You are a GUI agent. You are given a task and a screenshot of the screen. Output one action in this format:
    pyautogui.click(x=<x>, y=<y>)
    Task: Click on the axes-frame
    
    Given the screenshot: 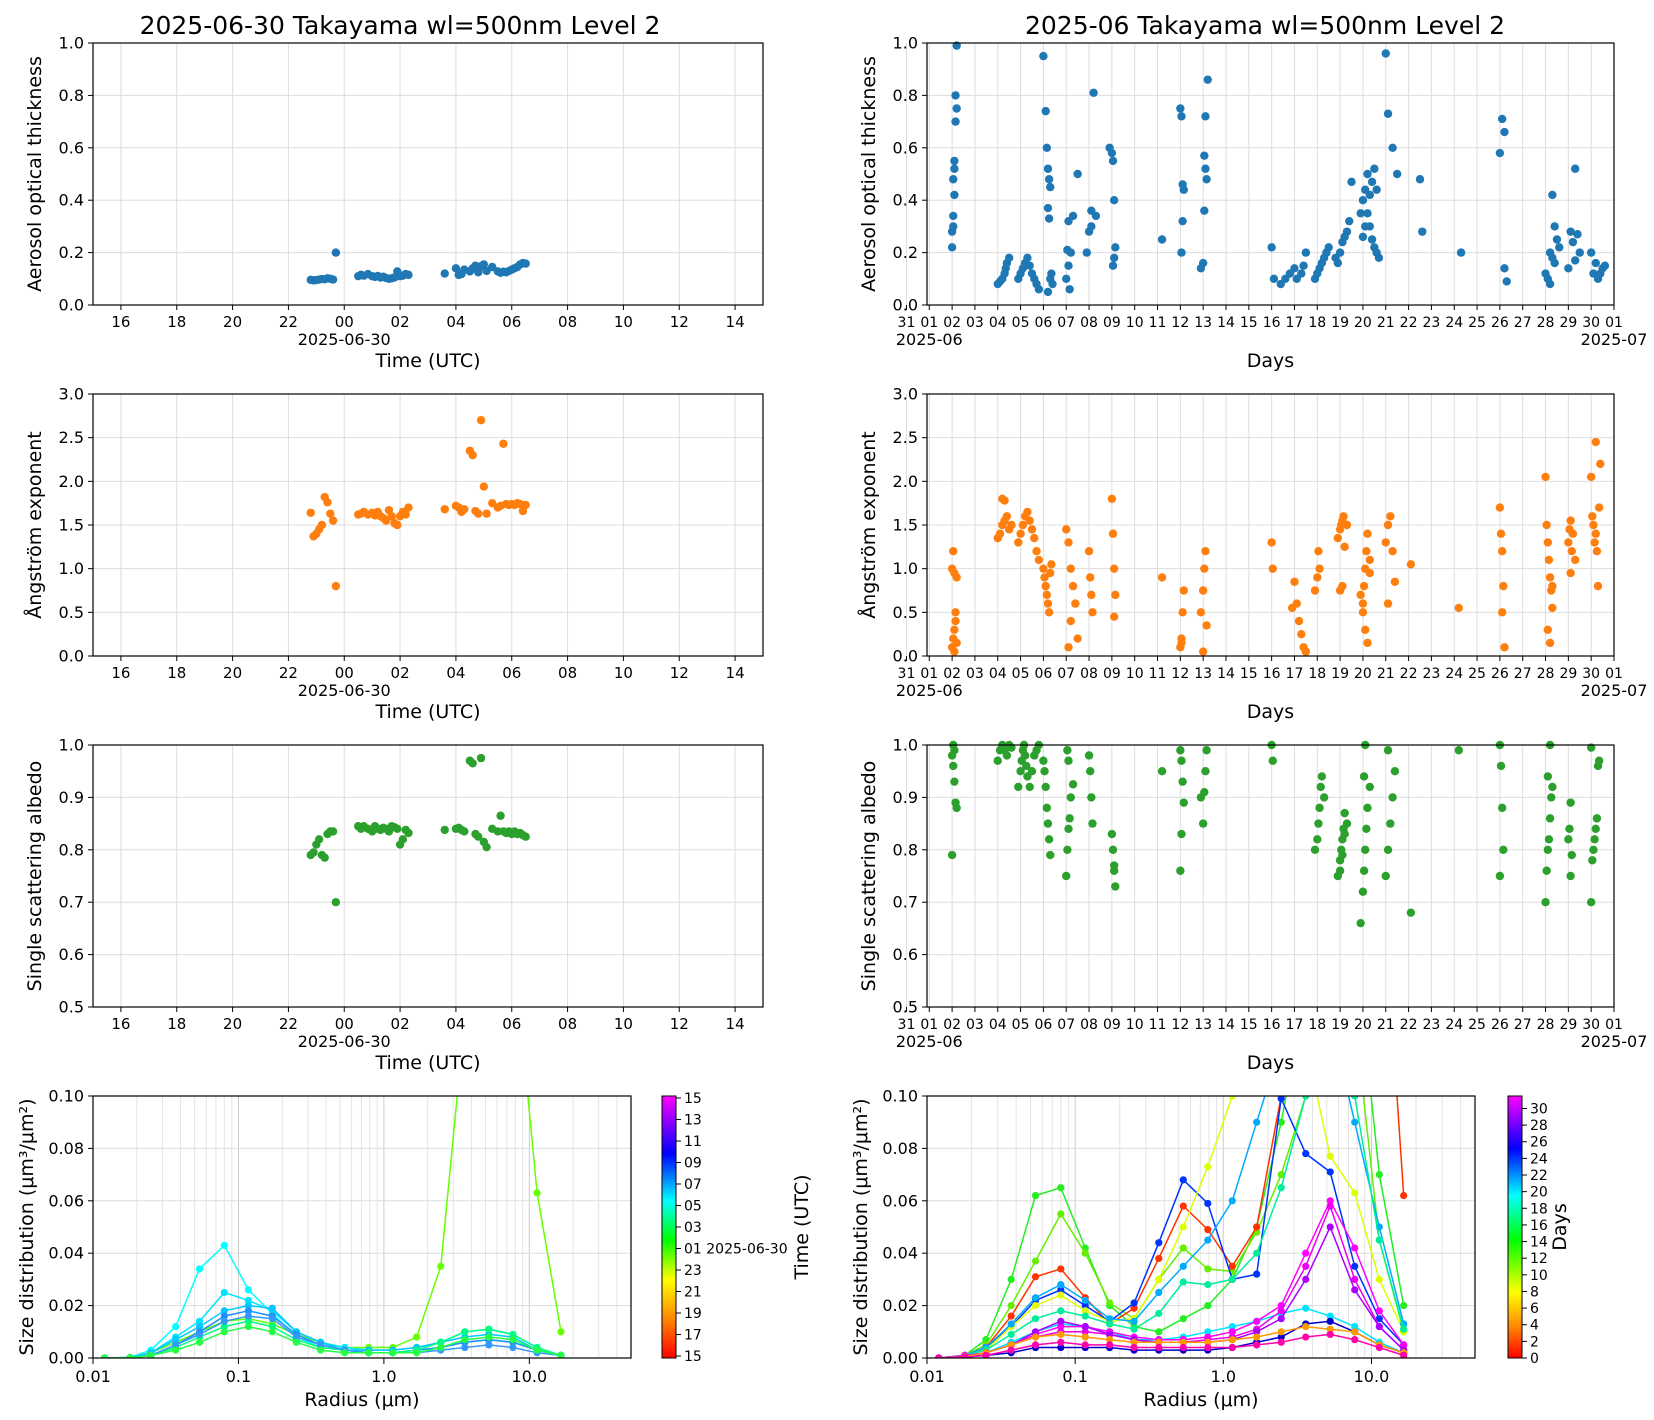 What is the action you would take?
    pyautogui.click(x=1270, y=174)
    